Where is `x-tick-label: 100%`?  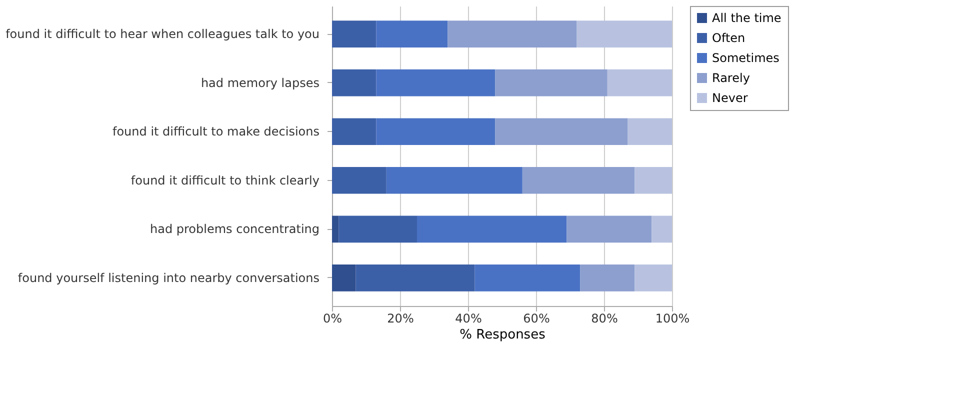
x-tick-label: 100% is located at coordinates (672, 319).